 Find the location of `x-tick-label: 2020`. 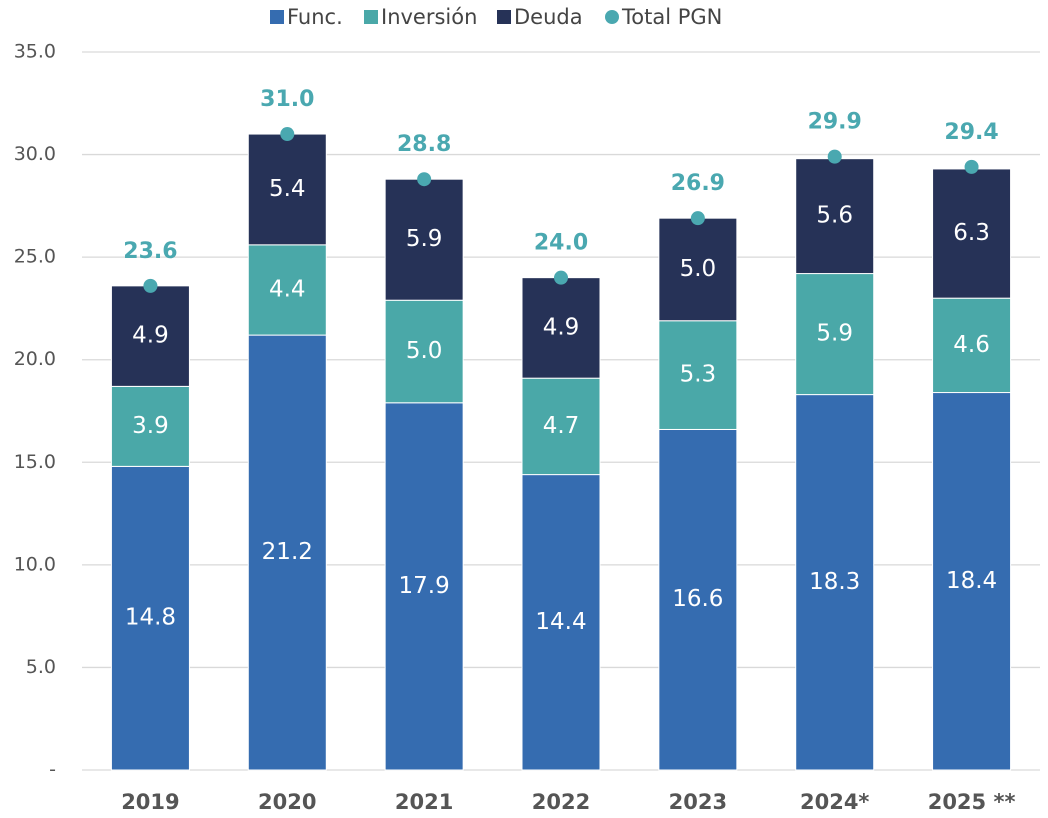

x-tick-label: 2020 is located at coordinates (287, 802).